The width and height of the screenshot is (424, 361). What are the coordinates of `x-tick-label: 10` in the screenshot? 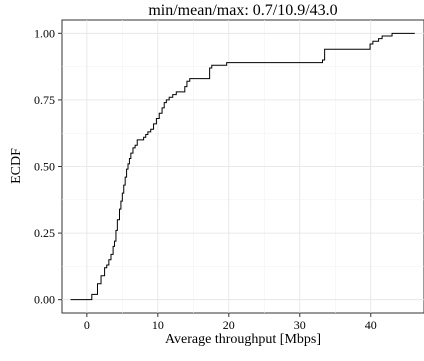 It's located at (158, 325).